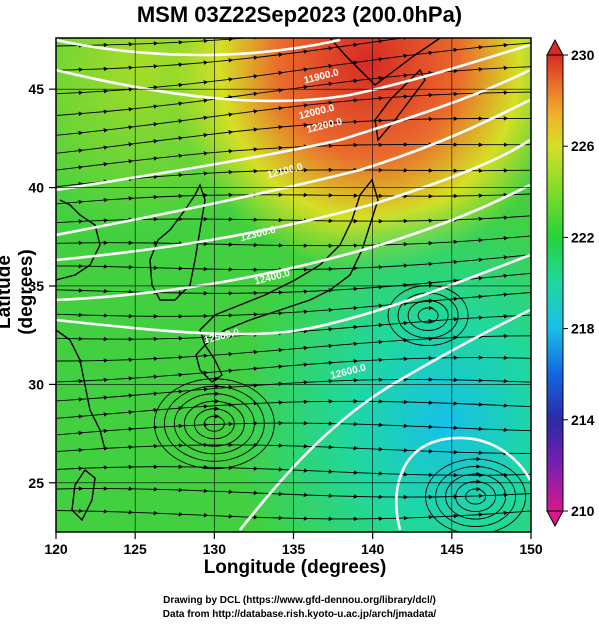 This screenshot has height=625, width=599. I want to click on colorbar-ticks: 230 226 222 218 214 210, so click(579, 283).